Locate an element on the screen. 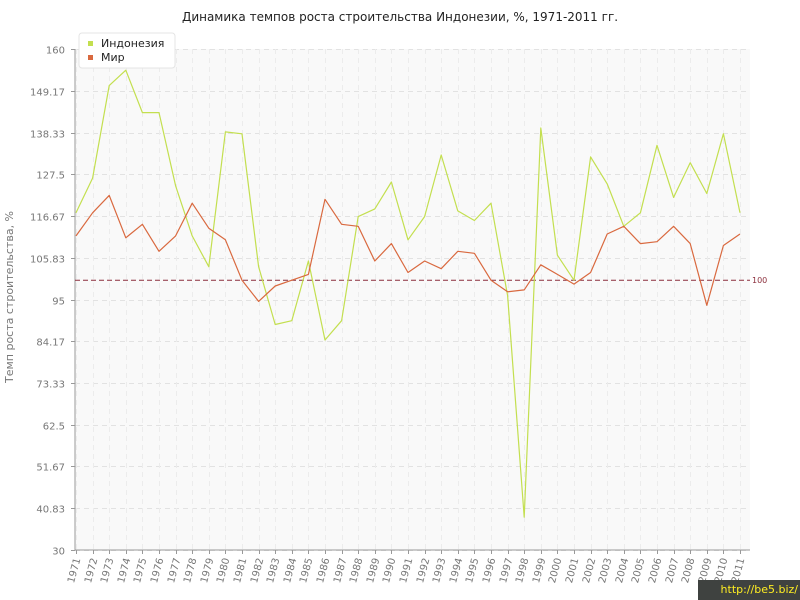 Image resolution: width=800 pixels, height=600 pixels. x-tick-label: 2000 is located at coordinates (555, 570).